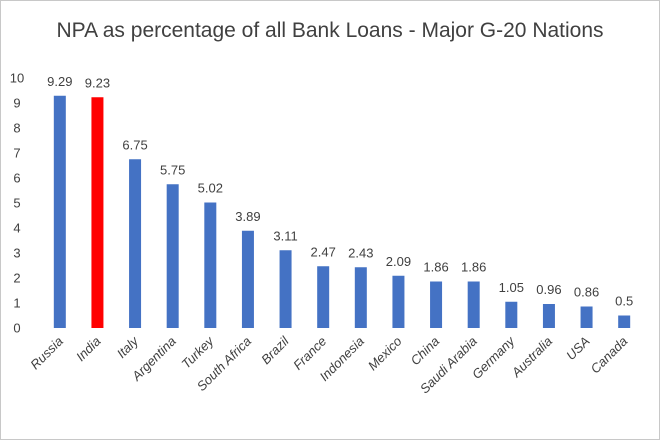  What do you see at coordinates (511, 314) in the screenshot?
I see `bar-germany` at bounding box center [511, 314].